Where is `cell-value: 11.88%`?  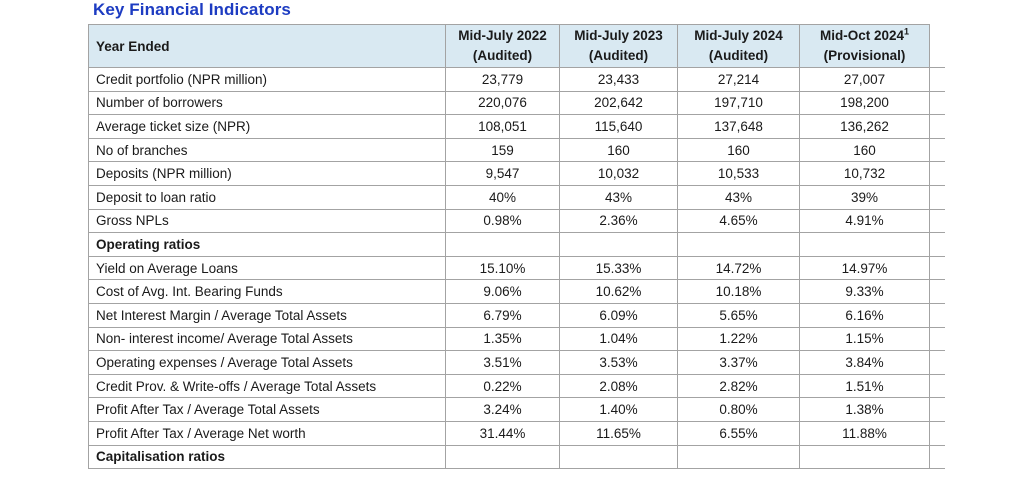 cell-value: 11.88% is located at coordinates (865, 433).